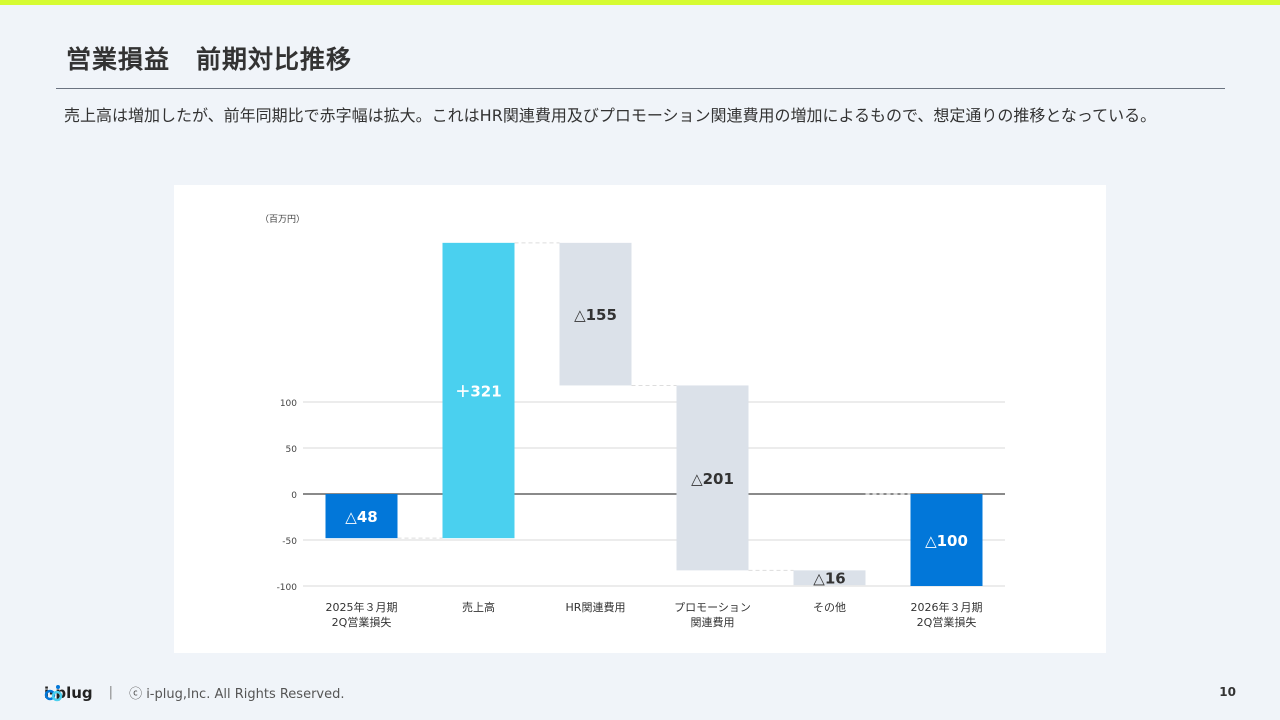 This screenshot has height=720, width=1280. Describe the element at coordinates (282, 219) in the screenshot. I see `unit-label: （百万円）` at that location.